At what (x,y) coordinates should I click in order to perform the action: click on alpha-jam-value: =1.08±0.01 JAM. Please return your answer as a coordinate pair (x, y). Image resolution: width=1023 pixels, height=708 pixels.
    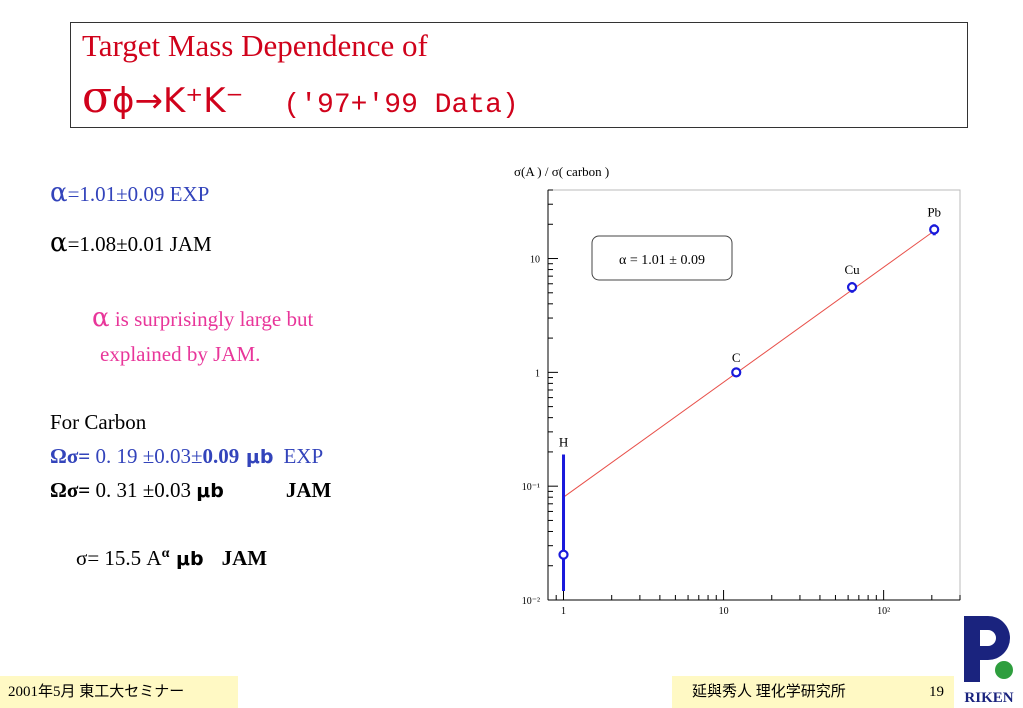
    Looking at the image, I should click on (139, 244).